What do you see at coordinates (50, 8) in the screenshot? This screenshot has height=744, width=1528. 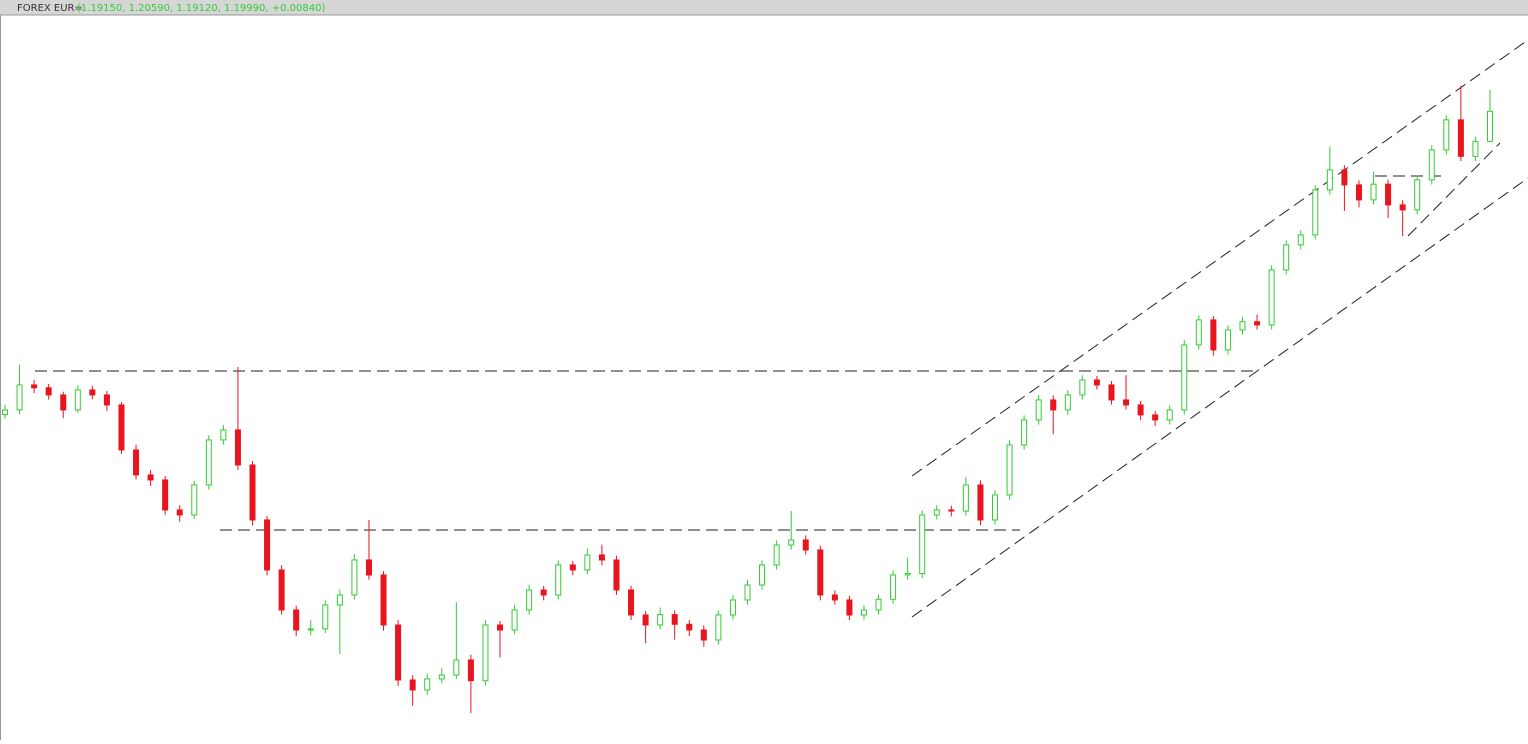 I see `chart-title: FOREX EUR=` at bounding box center [50, 8].